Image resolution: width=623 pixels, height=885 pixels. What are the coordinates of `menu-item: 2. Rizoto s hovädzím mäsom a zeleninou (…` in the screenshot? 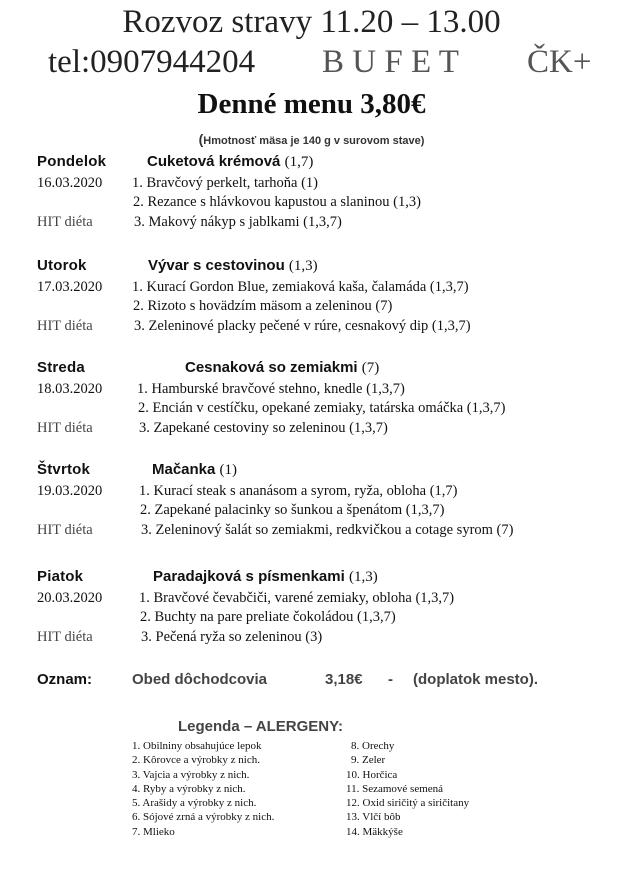 It's located at (263, 306).